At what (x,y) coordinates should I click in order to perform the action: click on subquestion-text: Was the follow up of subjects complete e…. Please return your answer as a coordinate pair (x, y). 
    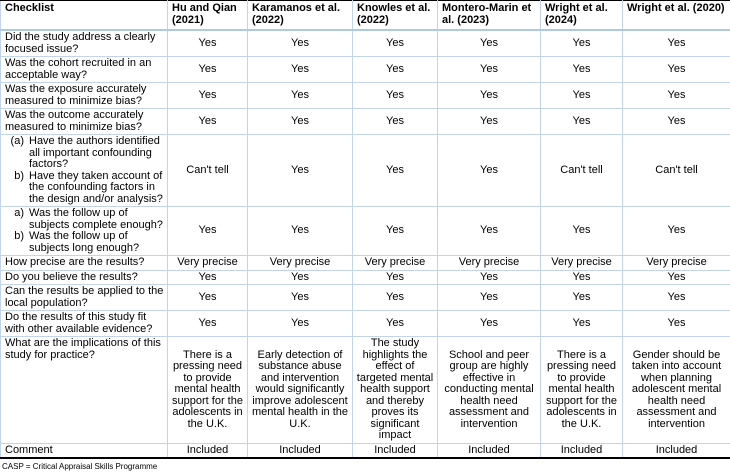
    Looking at the image, I should click on (96, 219).